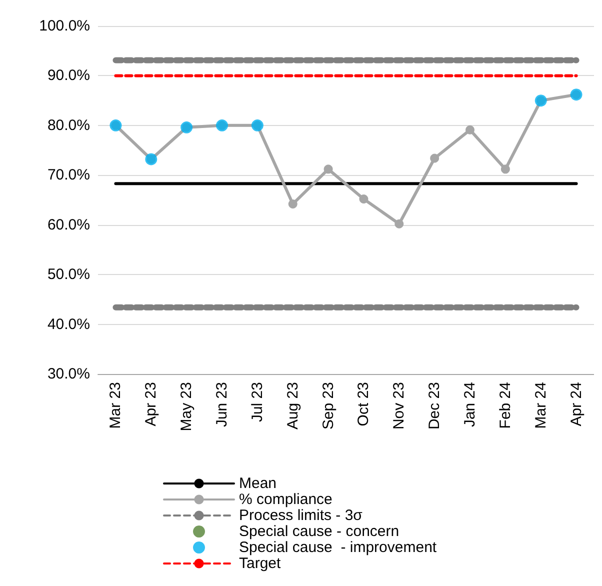 The height and width of the screenshot is (586, 602). I want to click on x-tick-label: Jun 23, so click(222, 405).